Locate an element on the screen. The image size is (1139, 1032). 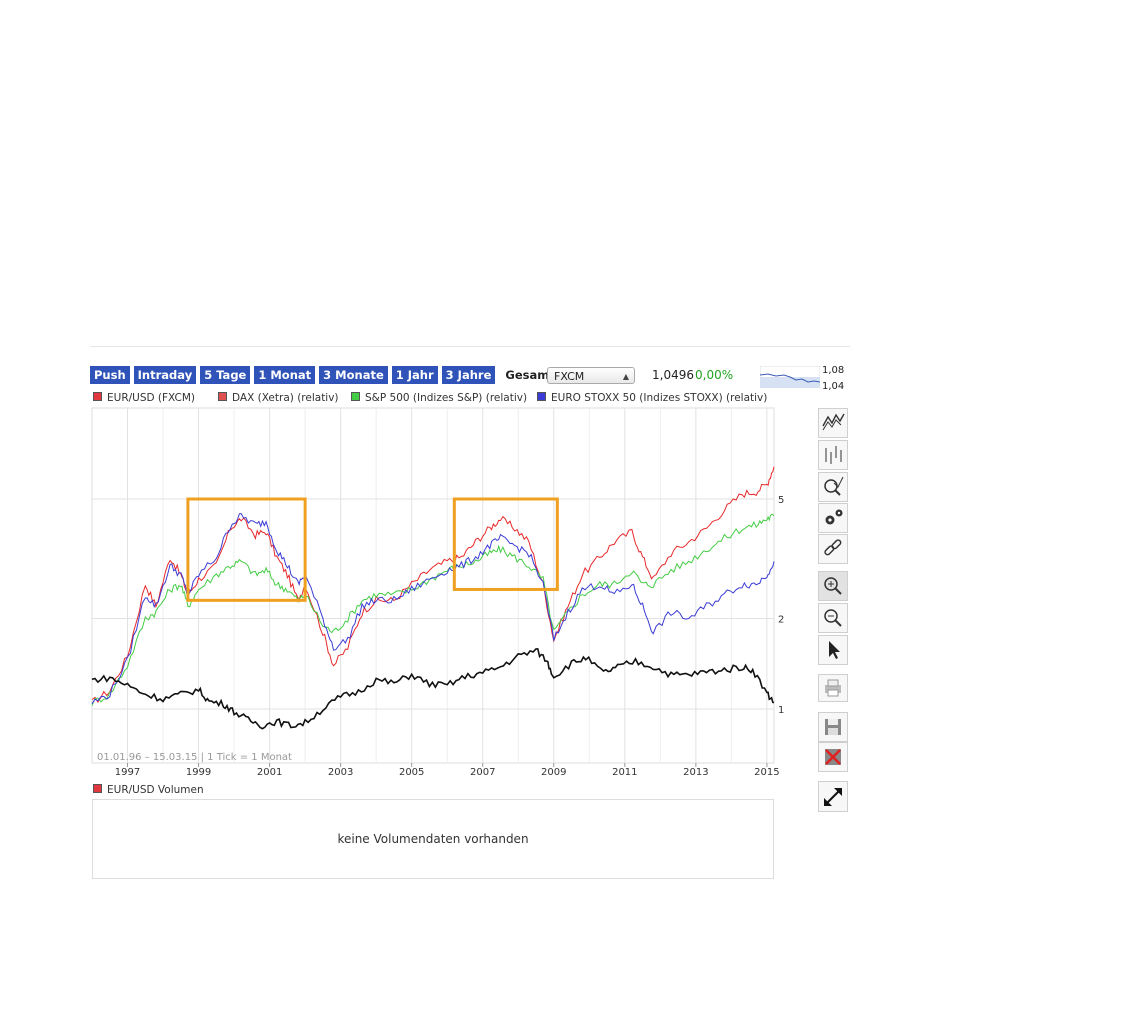
zoom-in-icon is located at coordinates (833, 586).